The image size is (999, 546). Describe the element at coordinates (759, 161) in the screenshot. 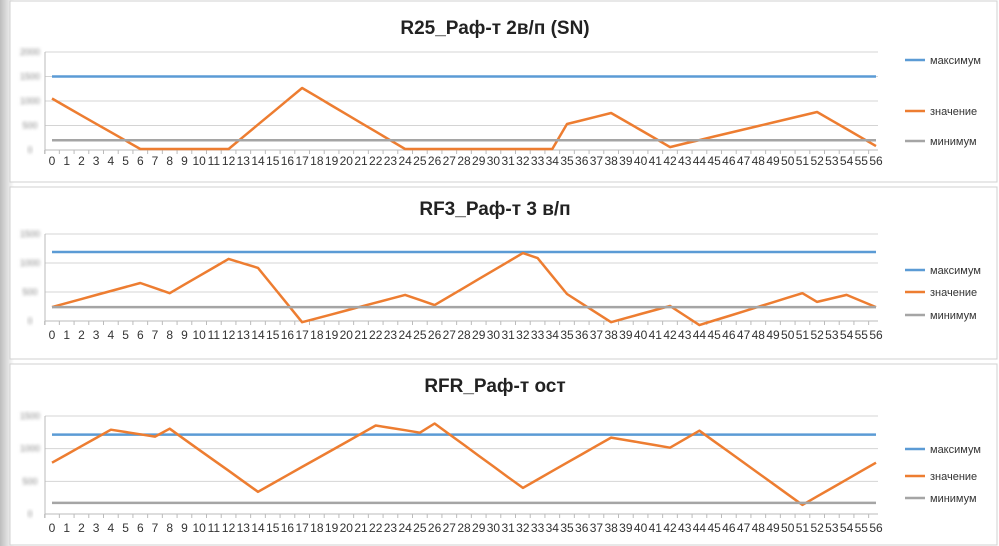

I see `x-tick-label: 48` at that location.